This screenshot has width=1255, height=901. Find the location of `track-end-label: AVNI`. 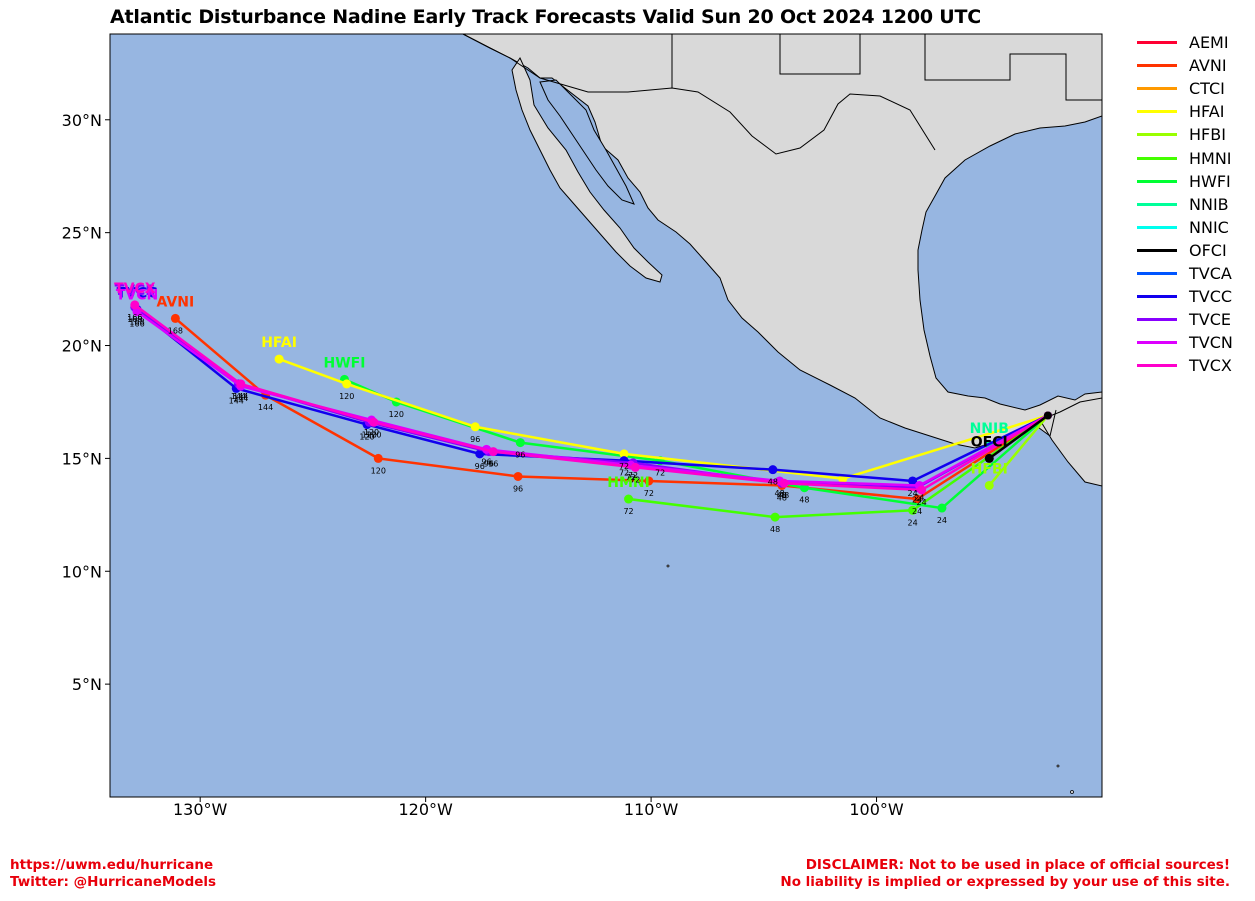

track-end-label: AVNI is located at coordinates (176, 302).